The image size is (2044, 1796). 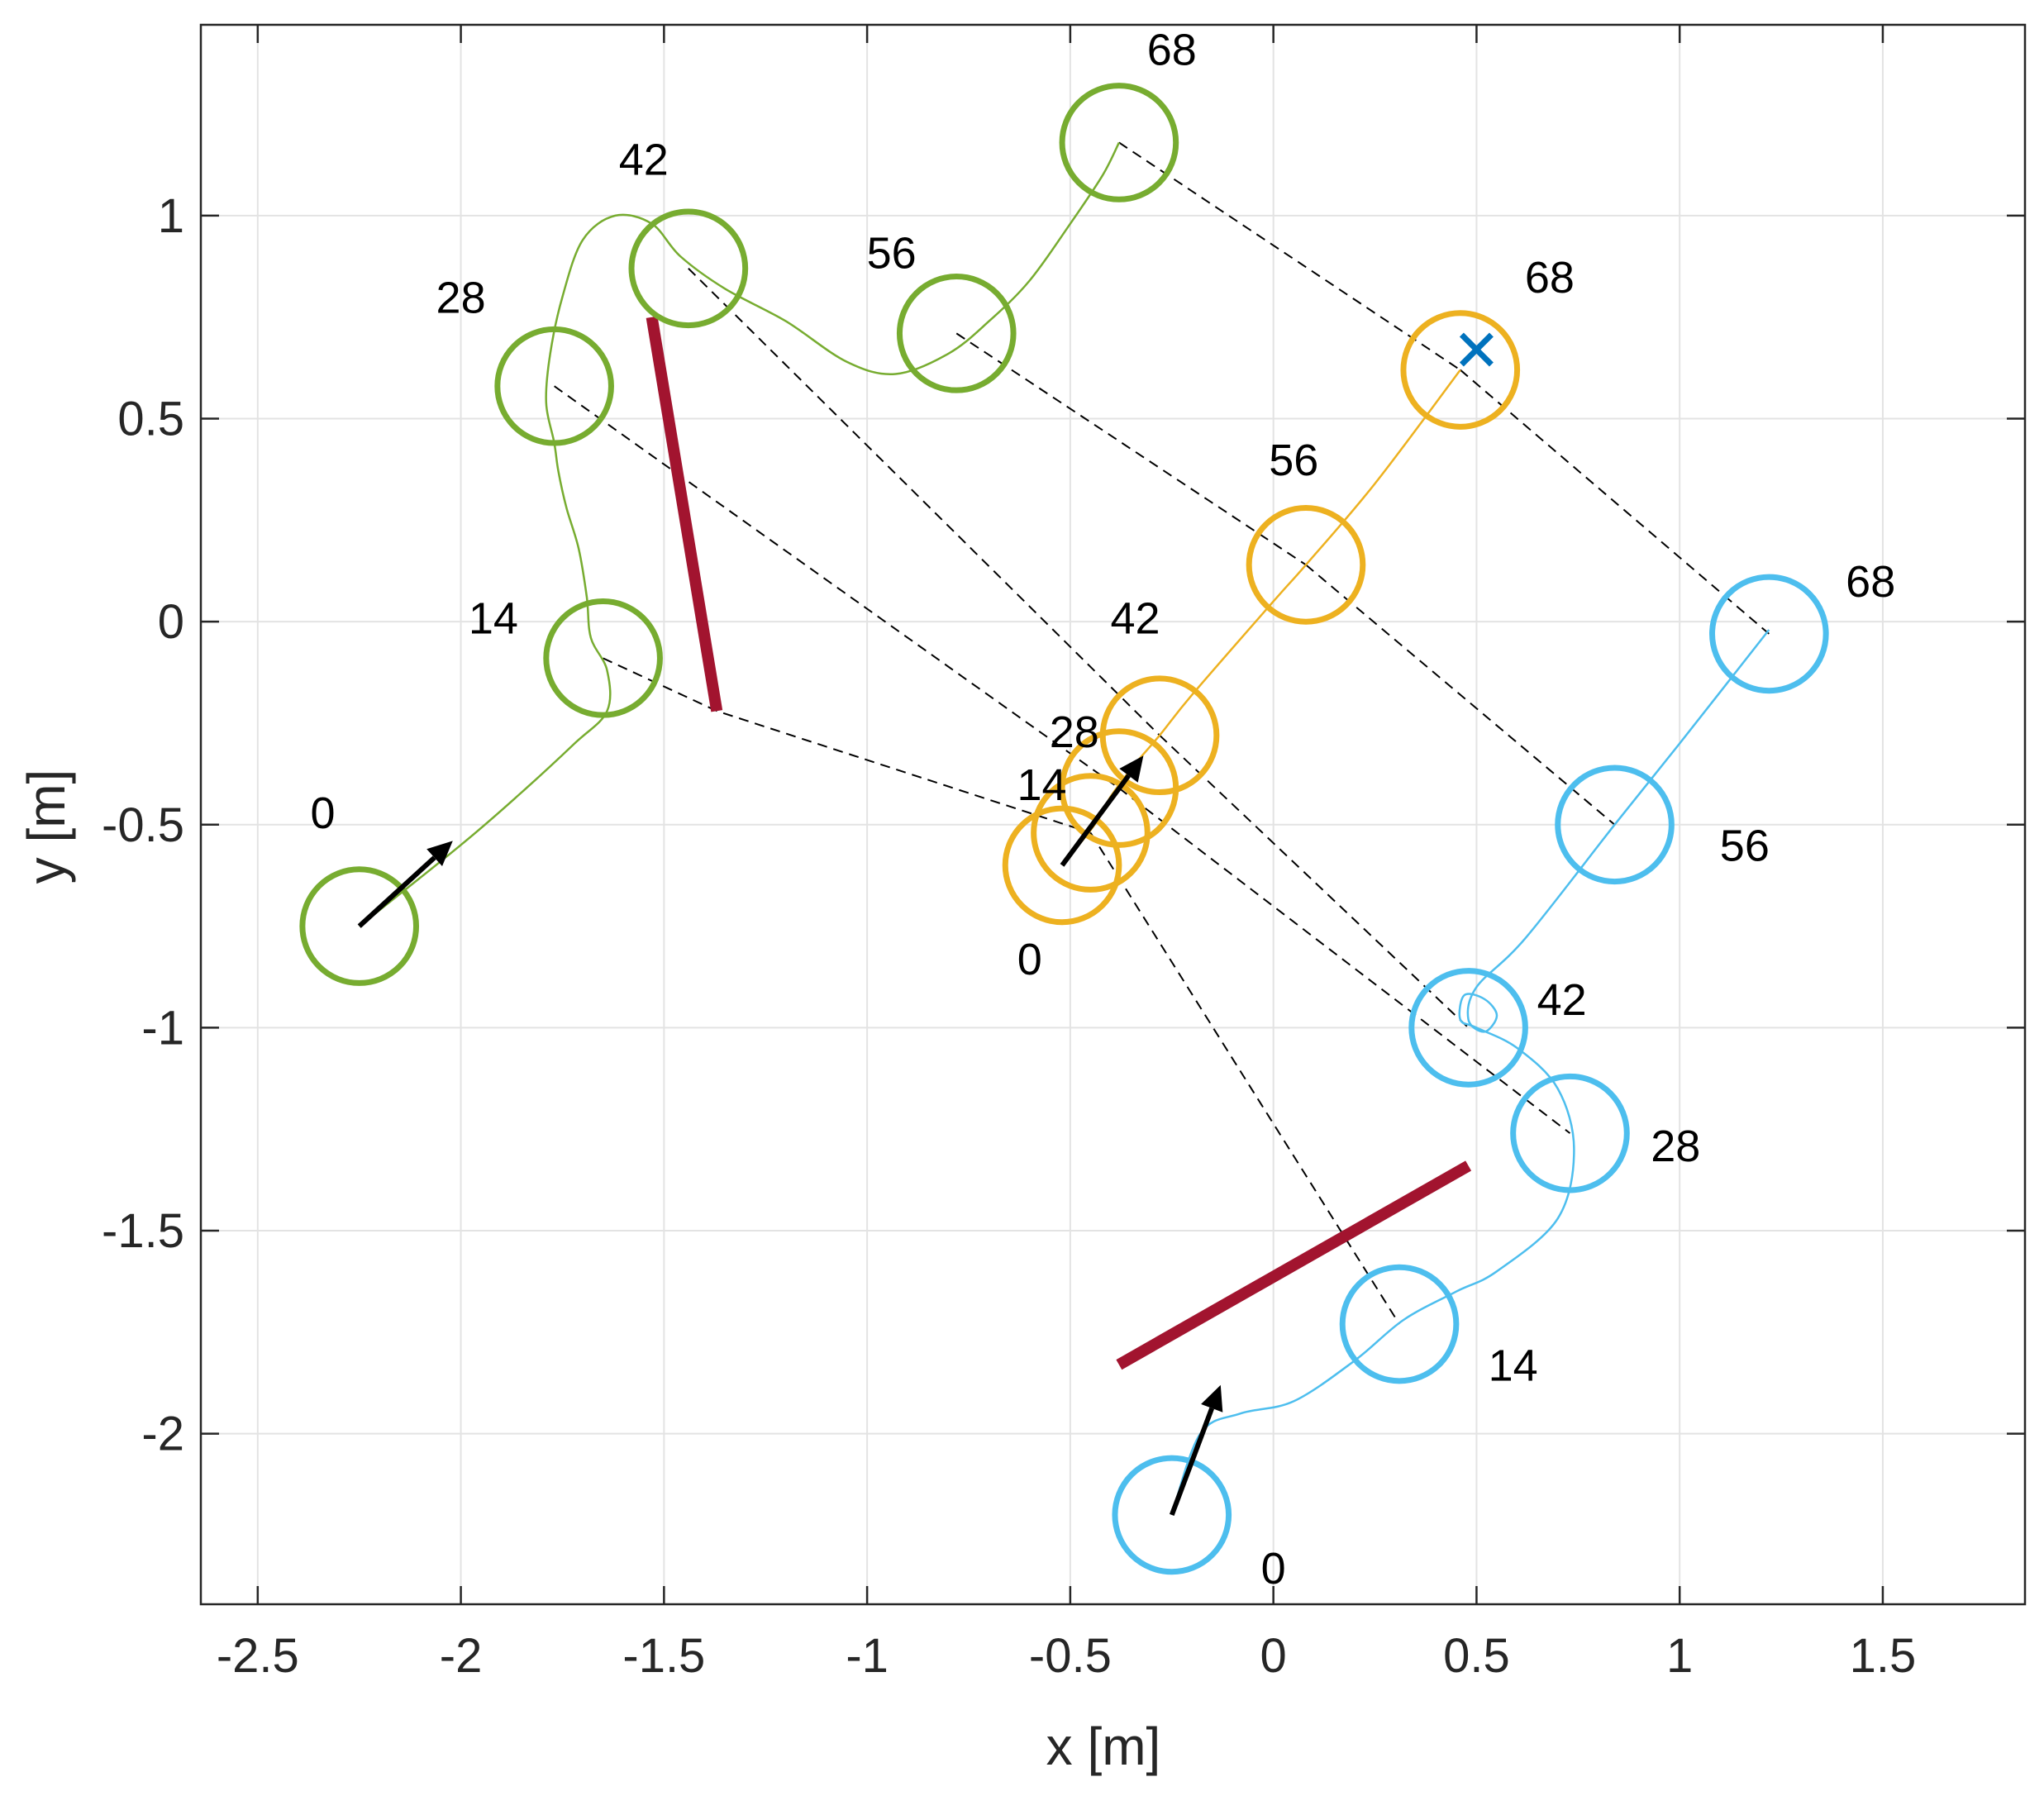 I want to click on x-tick-label: 1.5, so click(x=1883, y=1656).